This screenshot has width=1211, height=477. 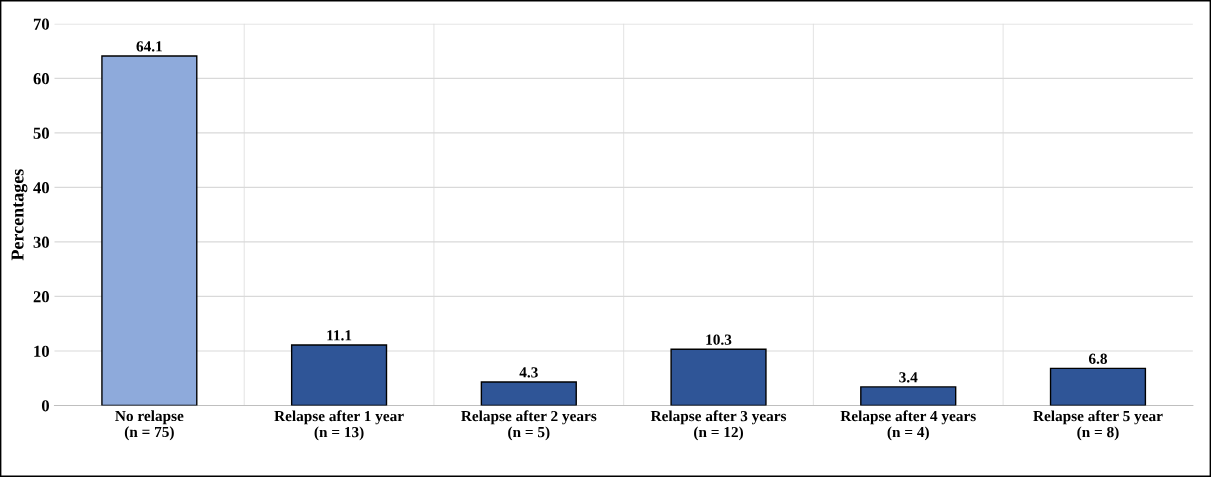 I want to click on y-tick-label: 0, so click(x=45, y=406).